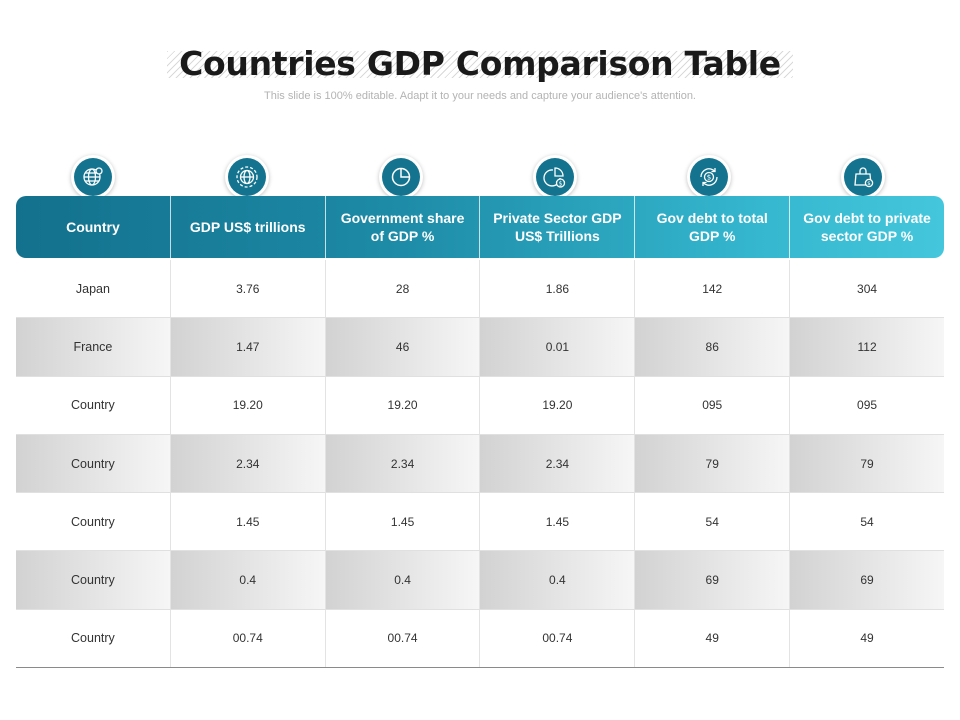 This screenshot has width=960, height=720. What do you see at coordinates (556, 227) in the screenshot?
I see `column-header-private-gdp: Private Sector GDP US$ Trillions` at bounding box center [556, 227].